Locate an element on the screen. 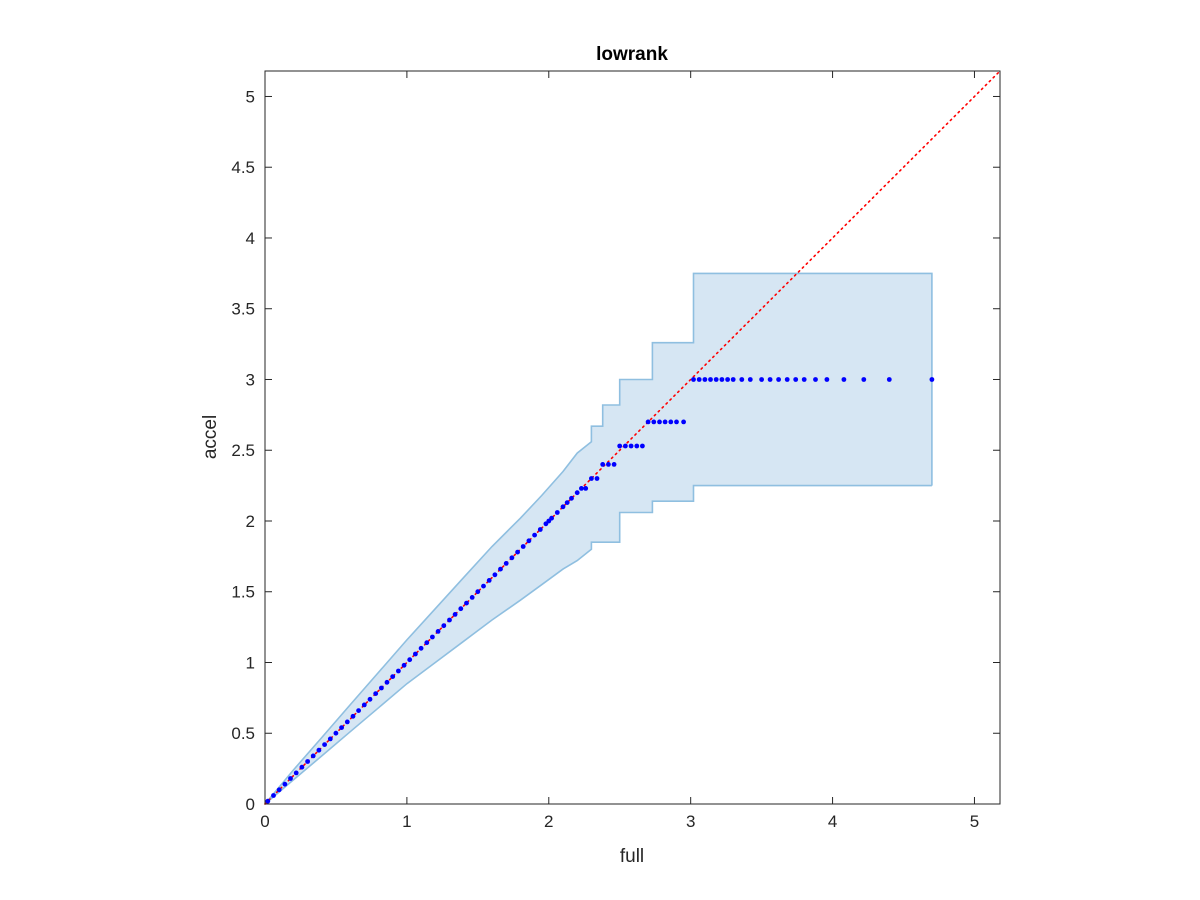 The height and width of the screenshot is (900, 1200). x-tick-label: 1 is located at coordinates (406, 821).